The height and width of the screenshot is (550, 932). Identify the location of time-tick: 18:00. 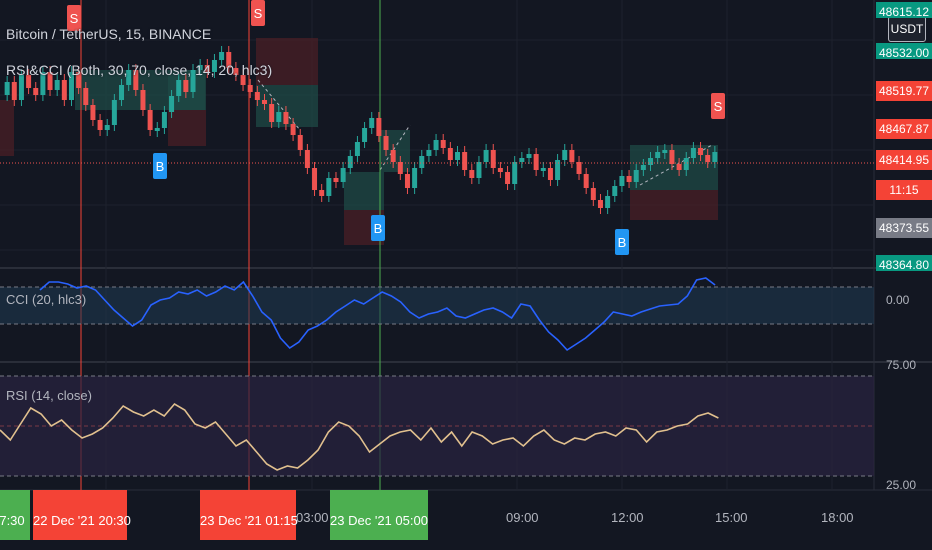
(837, 517).